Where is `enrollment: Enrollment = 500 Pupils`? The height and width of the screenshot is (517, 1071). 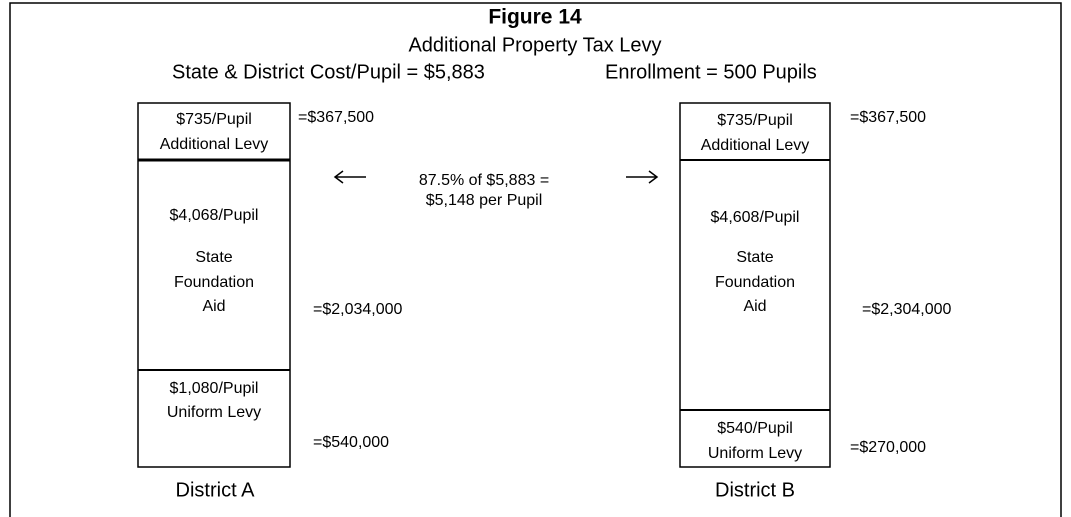 enrollment: Enrollment = 500 Pupils is located at coordinates (711, 72).